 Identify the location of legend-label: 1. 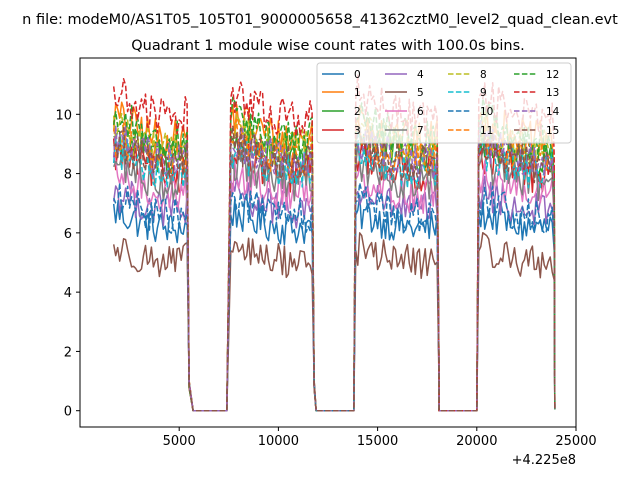
(357, 93).